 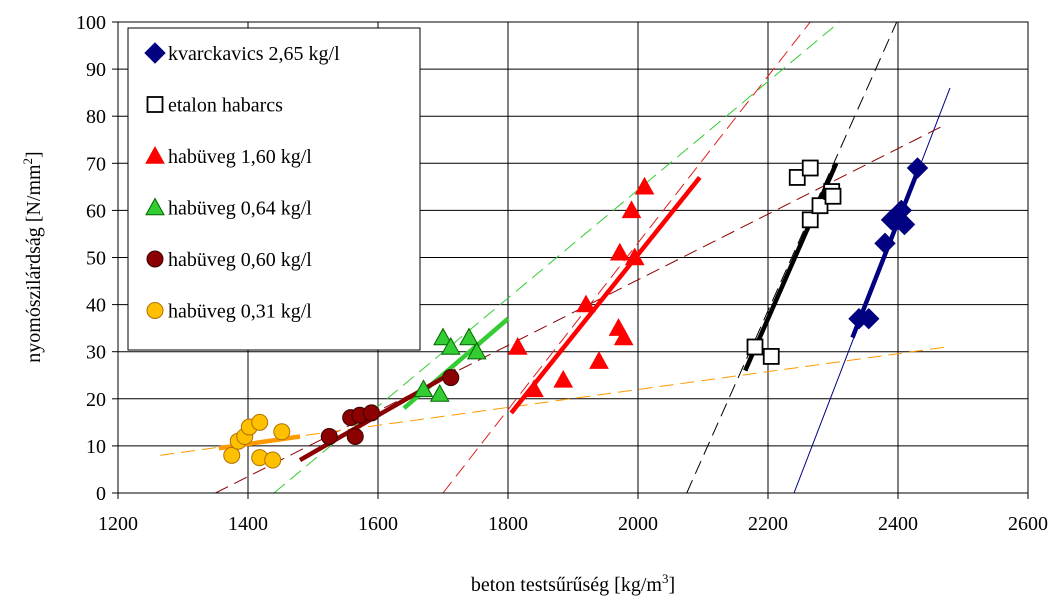 I want to click on x-tick-label: 1800, so click(x=508, y=524).